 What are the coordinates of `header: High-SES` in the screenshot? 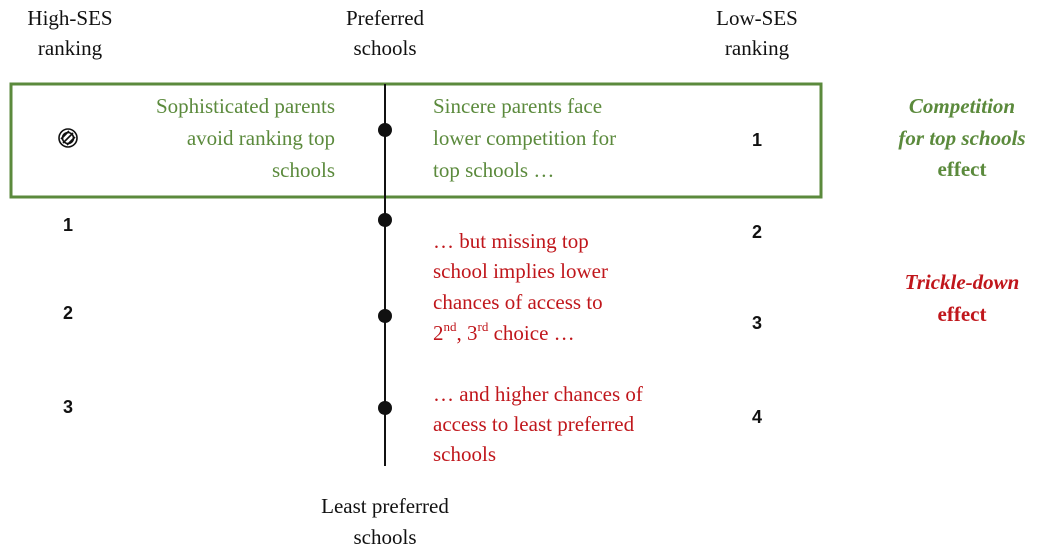 It's located at (69, 18).